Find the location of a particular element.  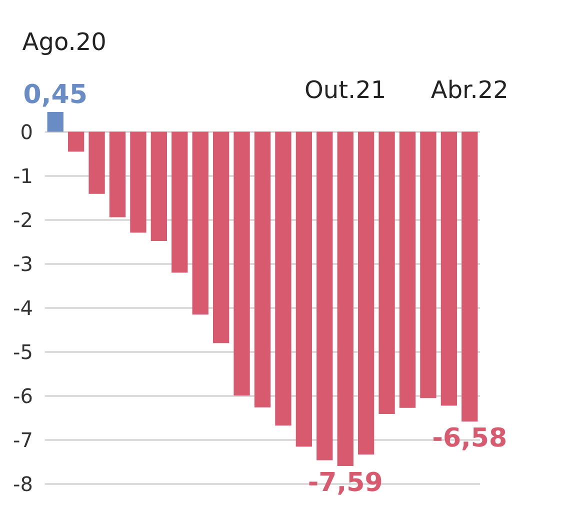

data-label: -6,58 is located at coordinates (470, 438).